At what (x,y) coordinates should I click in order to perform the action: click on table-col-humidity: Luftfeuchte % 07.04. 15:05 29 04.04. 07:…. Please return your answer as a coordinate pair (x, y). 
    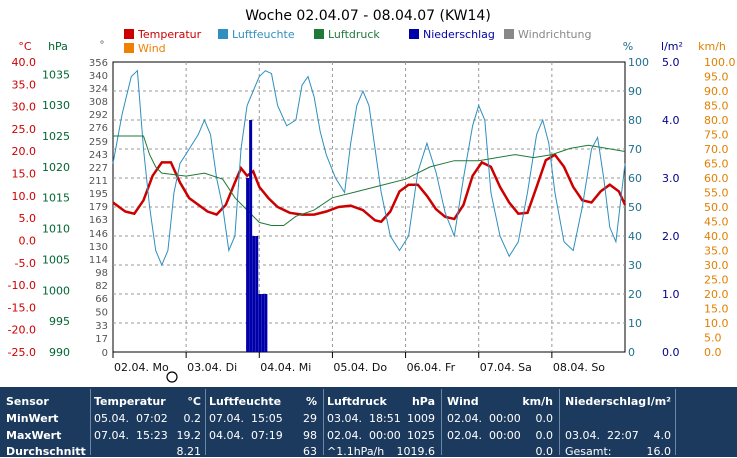
    Looking at the image, I should click on (264, 422).